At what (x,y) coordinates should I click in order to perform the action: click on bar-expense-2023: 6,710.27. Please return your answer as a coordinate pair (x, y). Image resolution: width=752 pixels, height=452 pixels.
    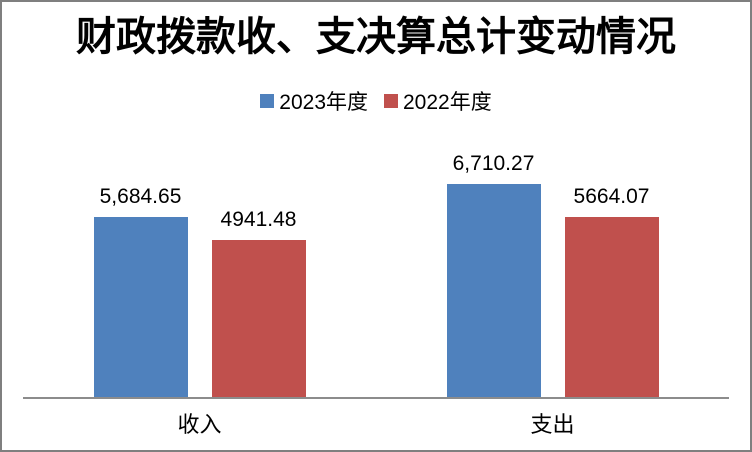
    Looking at the image, I should click on (493, 259).